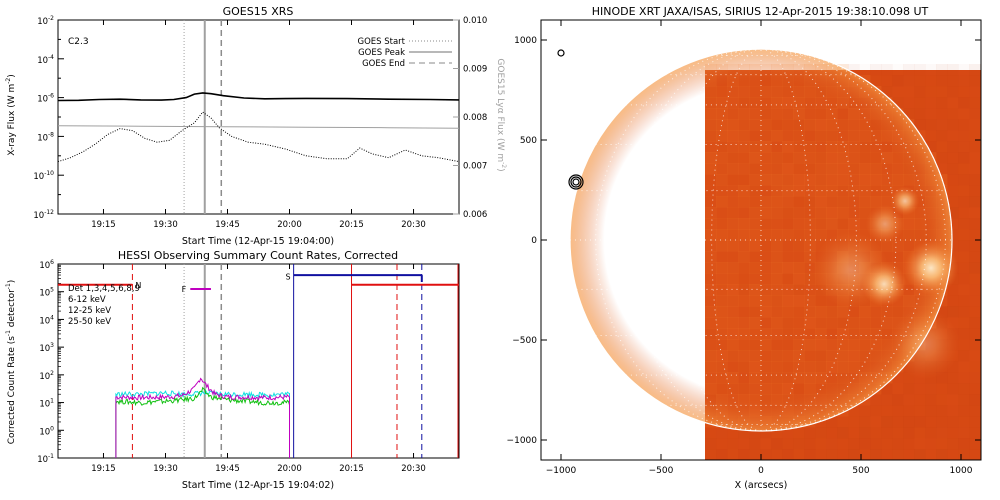 The height and width of the screenshot is (500, 1000). I want to click on goes-y2-tick-label: 0.009, so click(475, 70).